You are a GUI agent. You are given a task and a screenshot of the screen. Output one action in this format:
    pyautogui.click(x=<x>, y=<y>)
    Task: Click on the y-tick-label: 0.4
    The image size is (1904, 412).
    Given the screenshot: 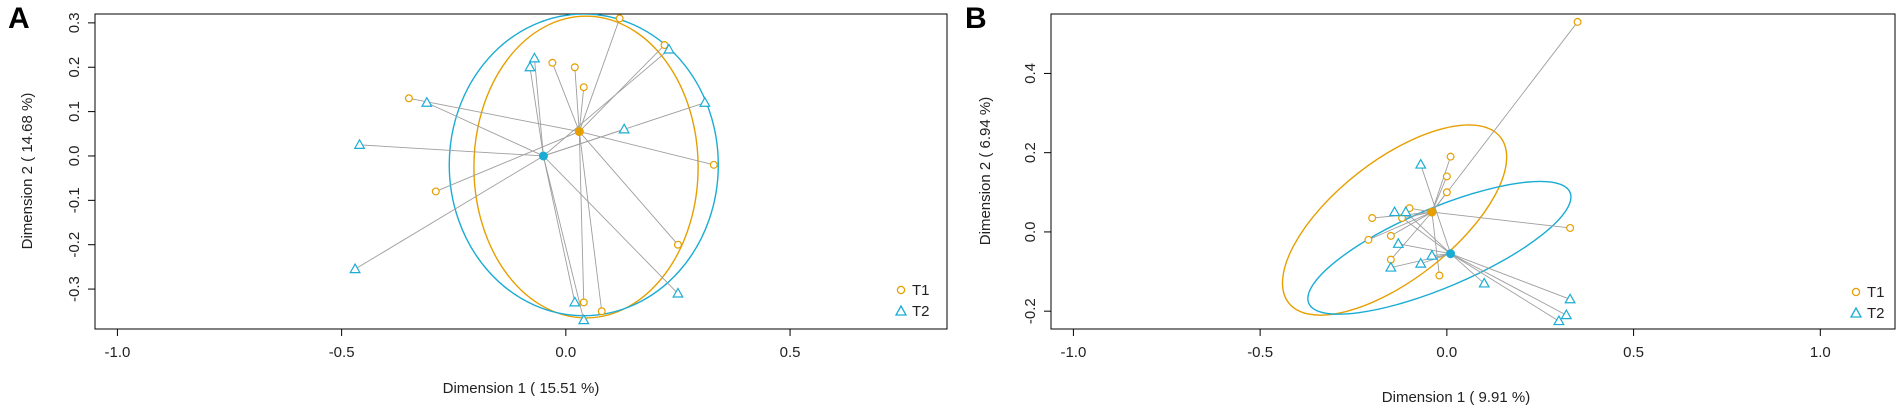 What is the action you would take?
    pyautogui.click(x=1030, y=73)
    